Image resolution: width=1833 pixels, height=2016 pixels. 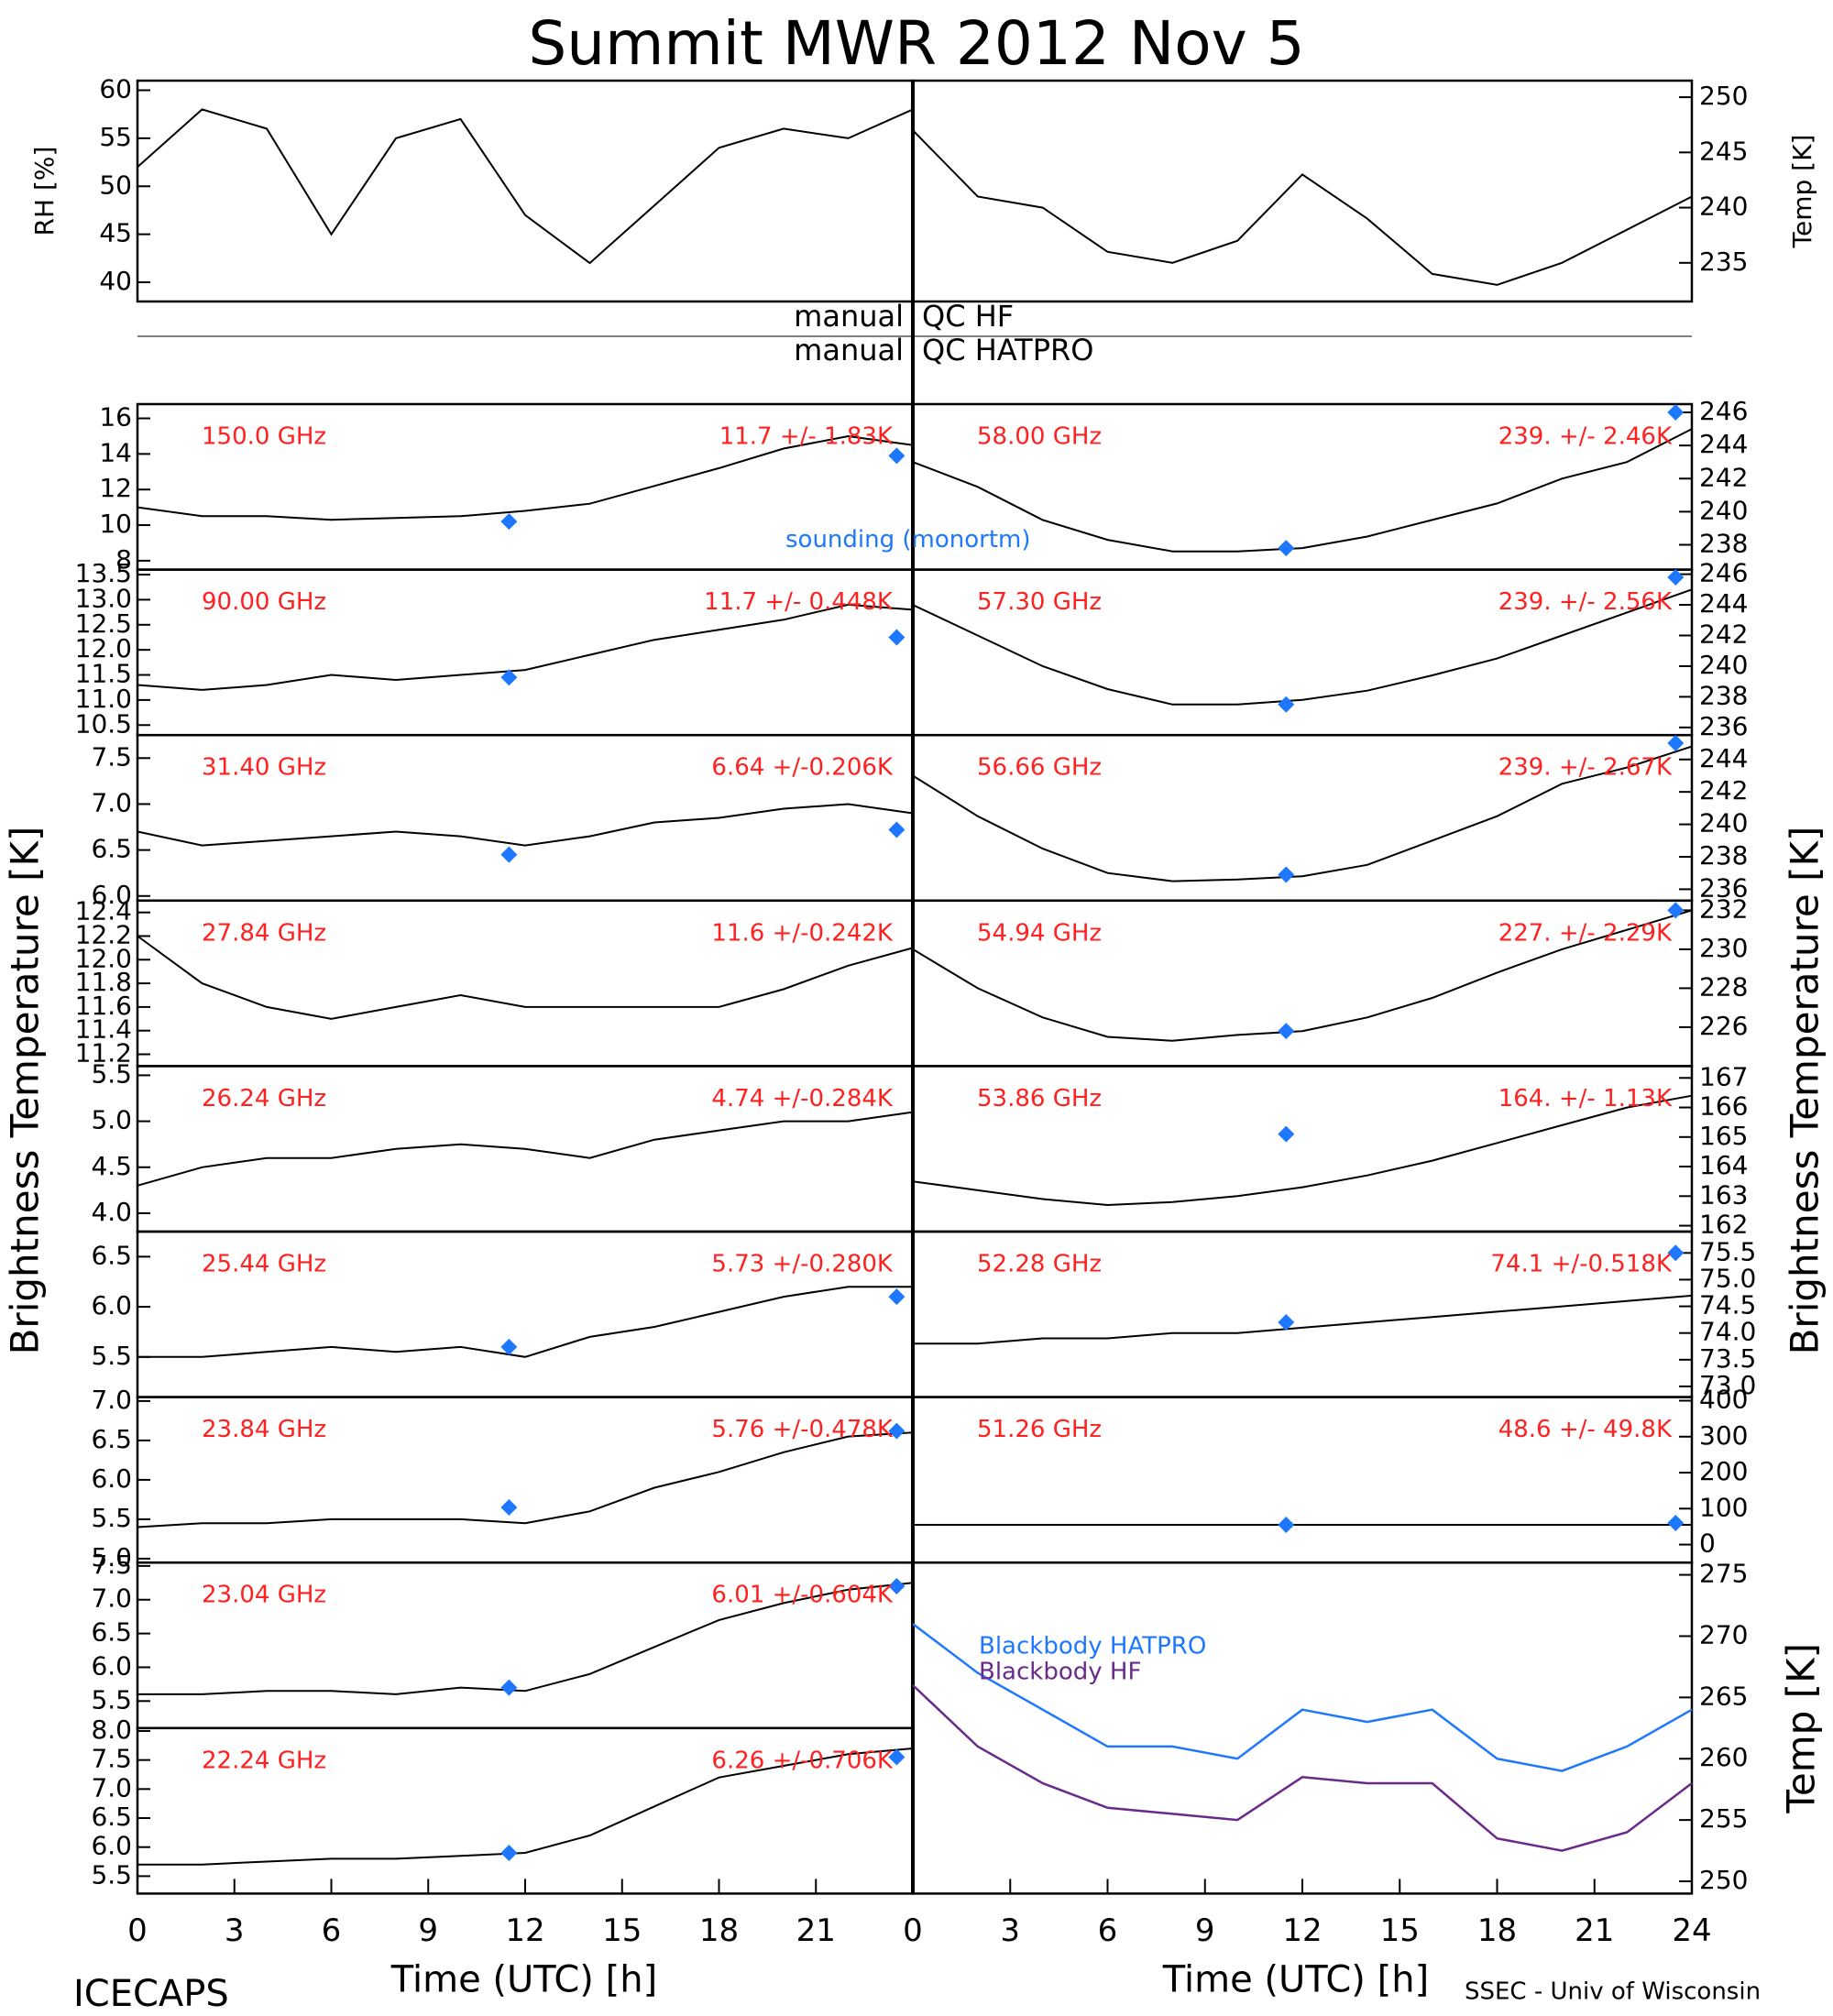 What do you see at coordinates (1581, 1264) in the screenshot?
I see `stats-label: 74.1 +/-0.518K` at bounding box center [1581, 1264].